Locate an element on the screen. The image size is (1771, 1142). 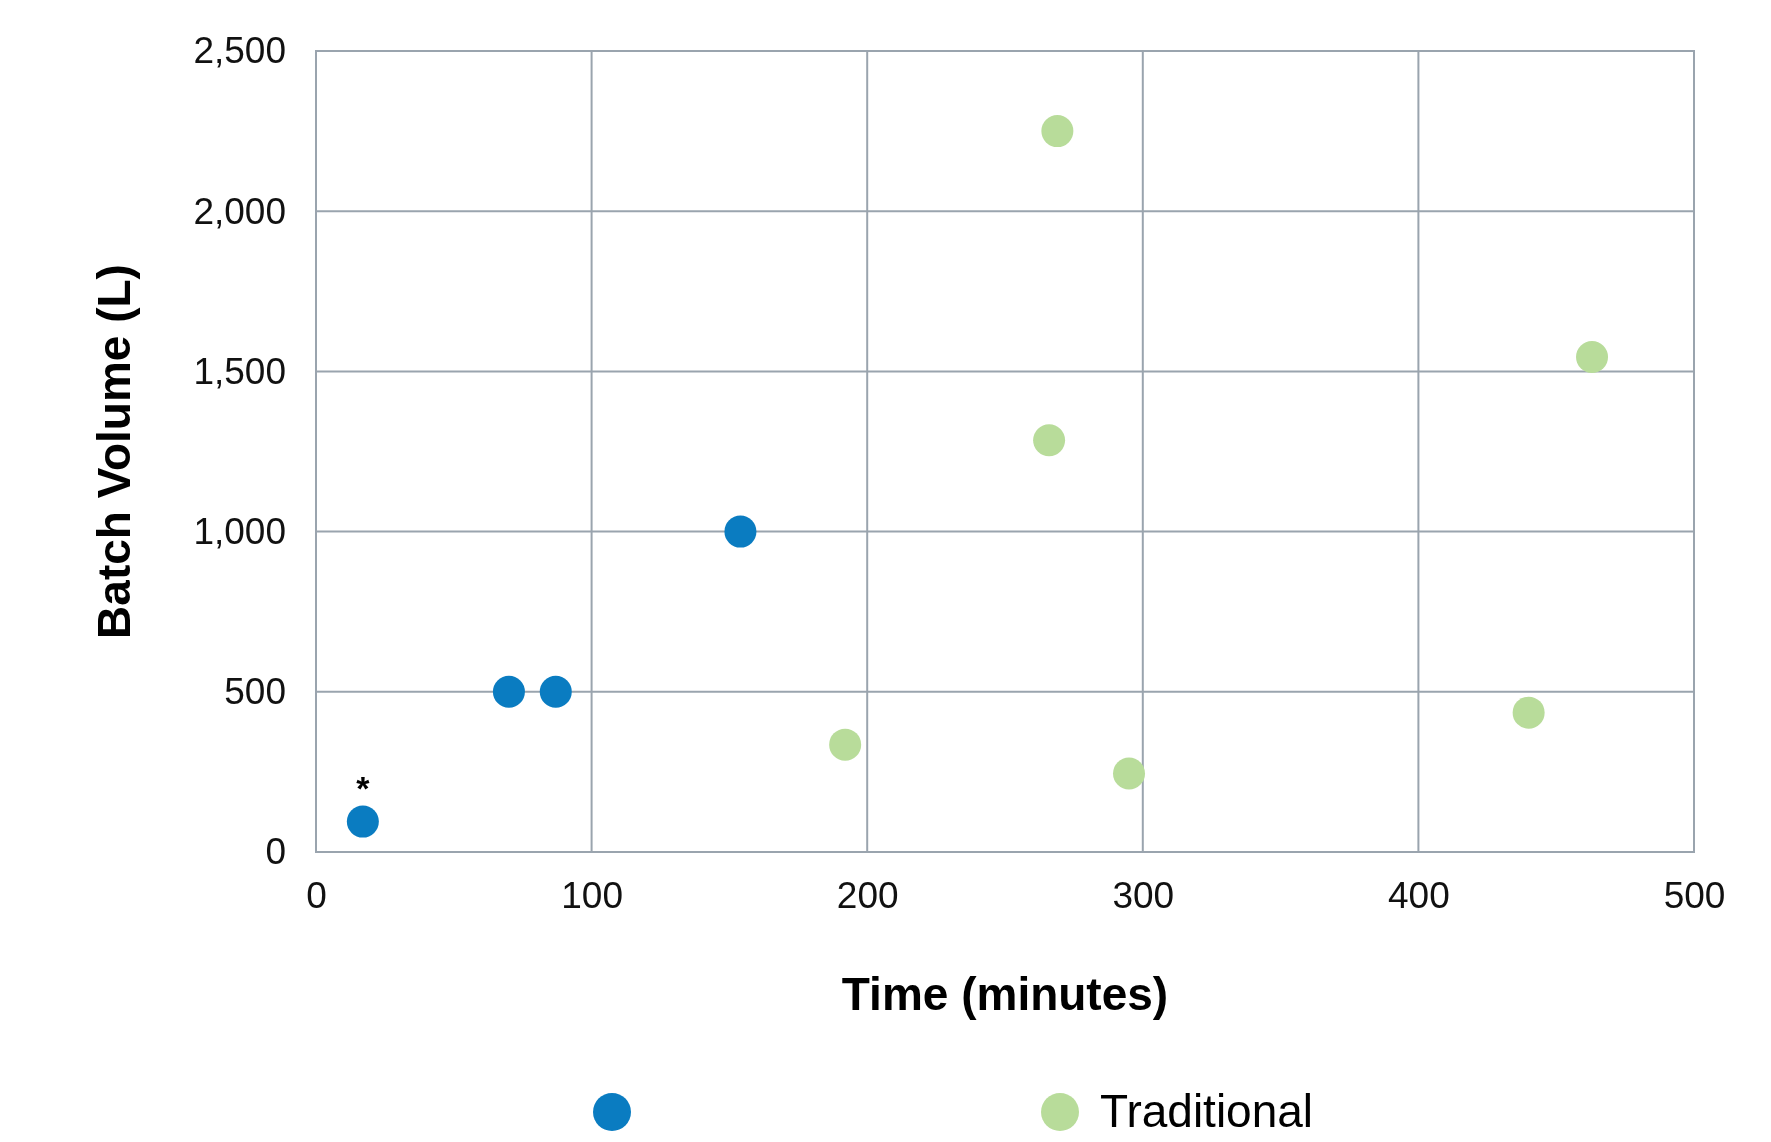
x-tick-label: 500 is located at coordinates (1694, 896).